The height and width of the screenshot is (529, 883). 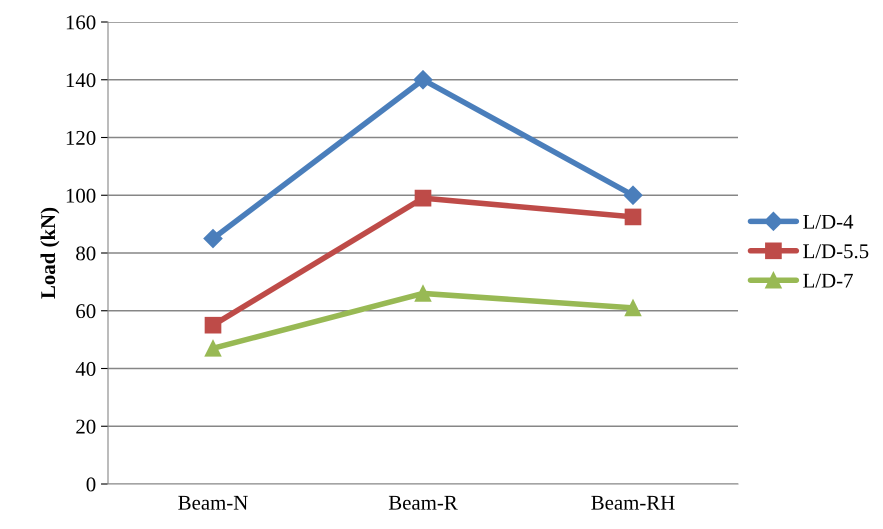 I want to click on x-tick-label: Beam-N, so click(x=213, y=503).